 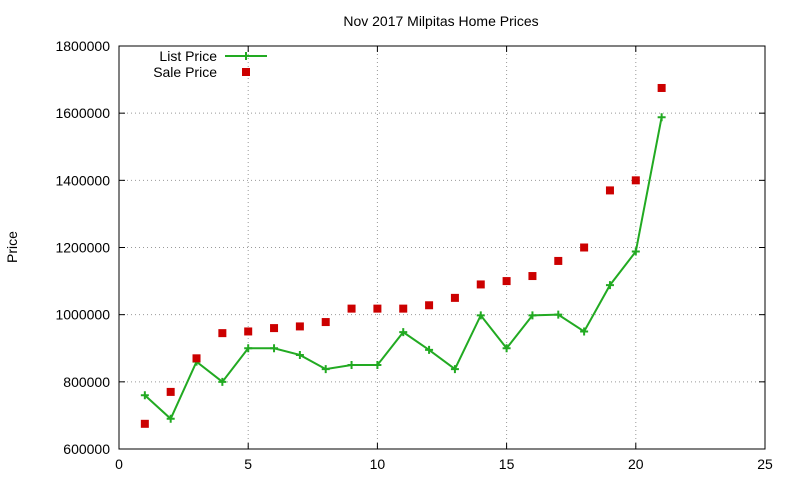 I want to click on x-tick-label: 5, so click(x=248, y=464).